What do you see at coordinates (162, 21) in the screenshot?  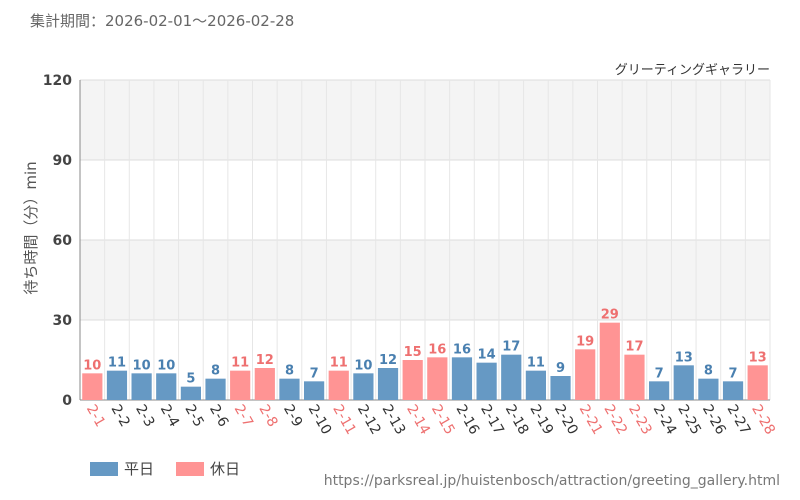 I see `period-label: 集計期間：2026-02-01〜2026-02-28` at bounding box center [162, 21].